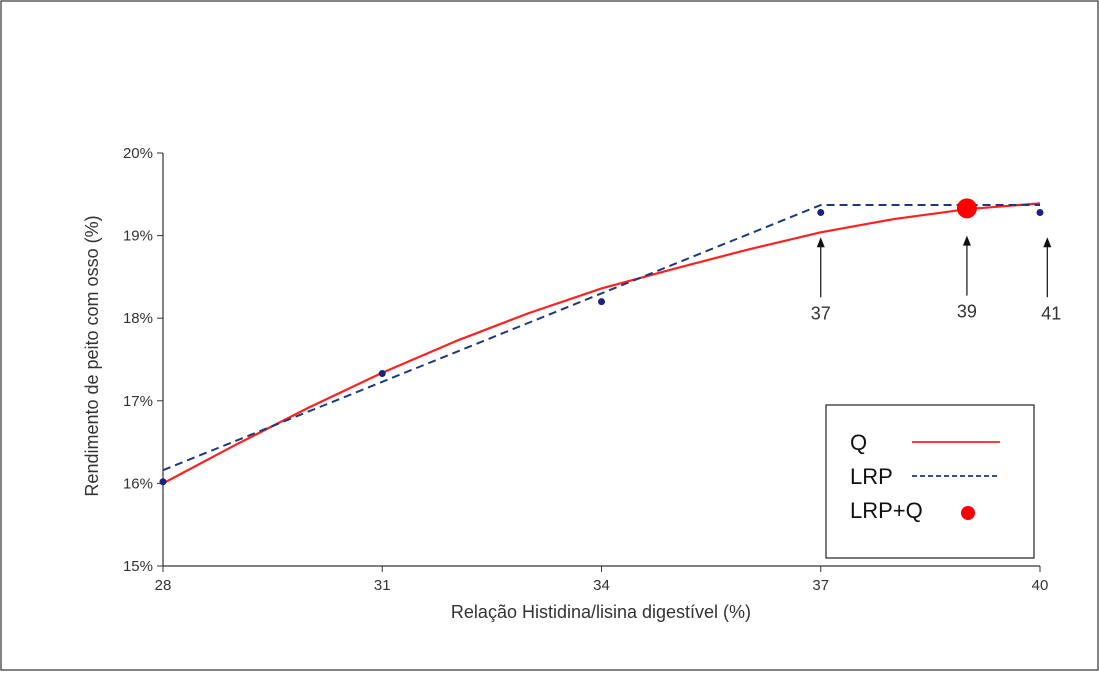  I want to click on annotation-label: 41, so click(1051, 313).